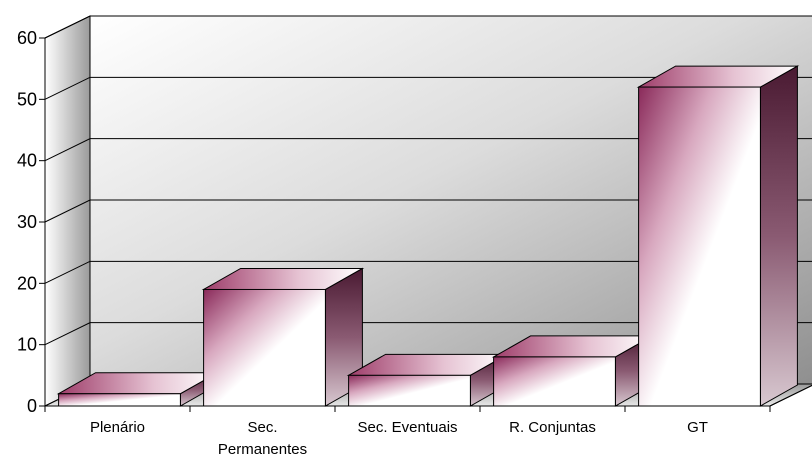 The height and width of the screenshot is (460, 812). Describe the element at coordinates (117, 427) in the screenshot. I see `x-tick-label: Plenário` at that location.